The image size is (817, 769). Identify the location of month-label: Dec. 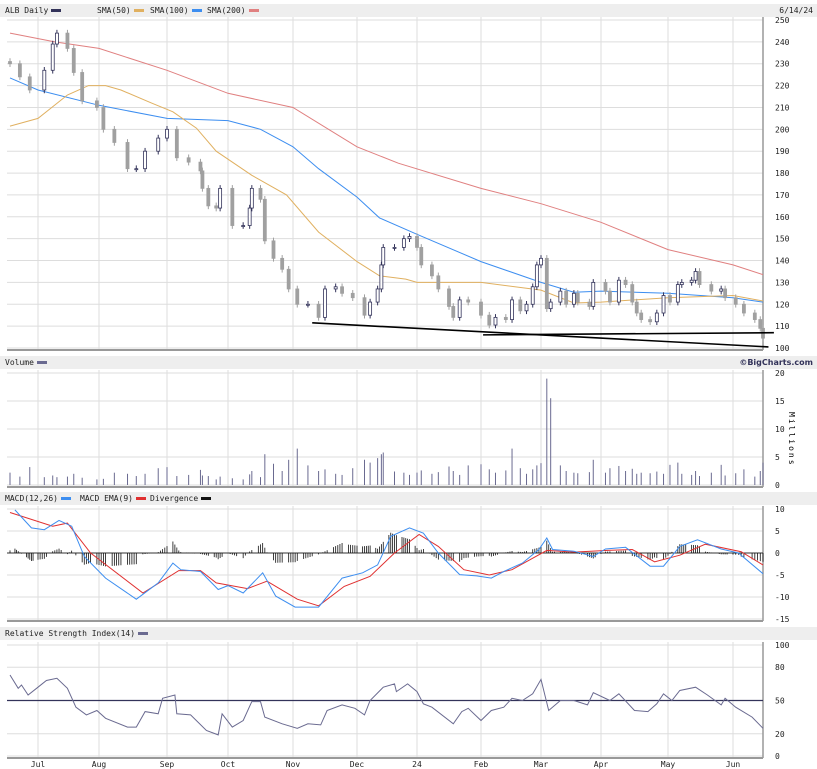
(357, 764).